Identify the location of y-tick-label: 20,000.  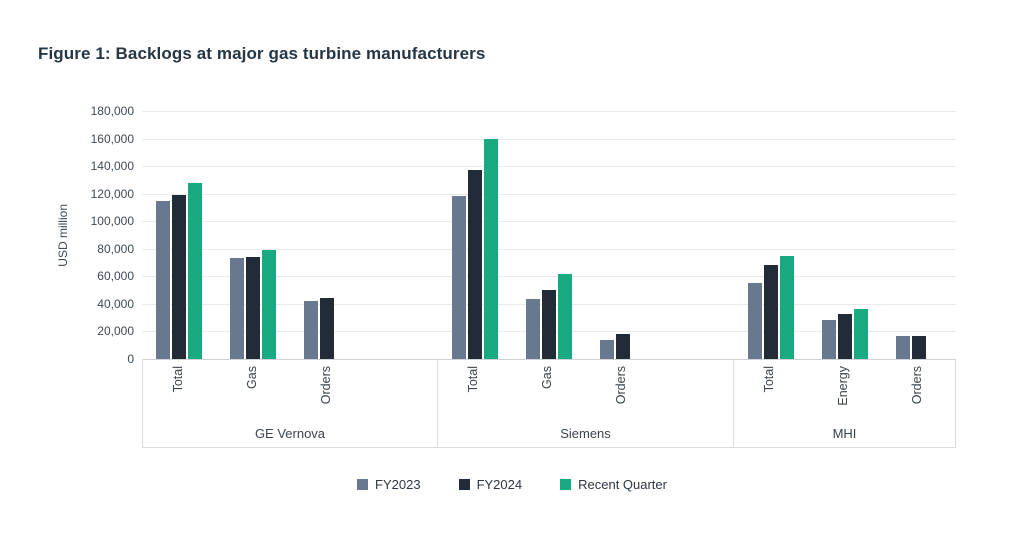
(115, 331).